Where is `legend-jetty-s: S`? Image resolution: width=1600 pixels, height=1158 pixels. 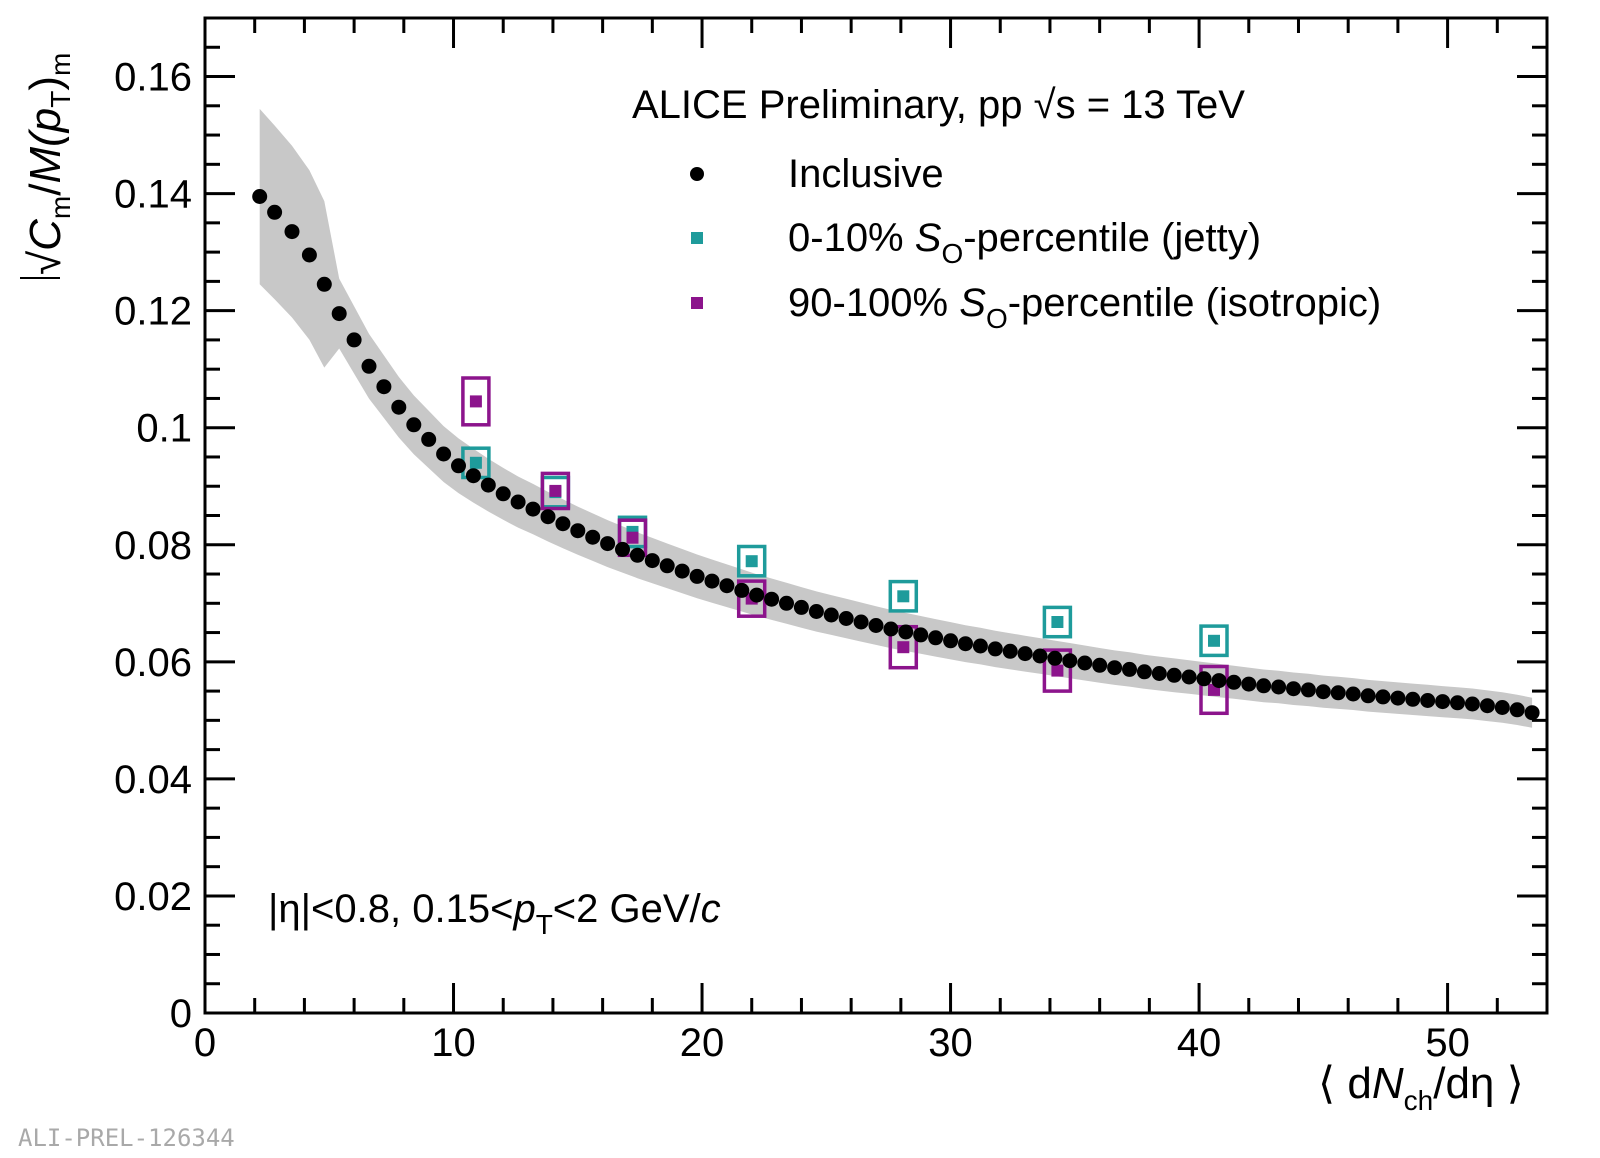 legend-jetty-s: S is located at coordinates (928, 238).